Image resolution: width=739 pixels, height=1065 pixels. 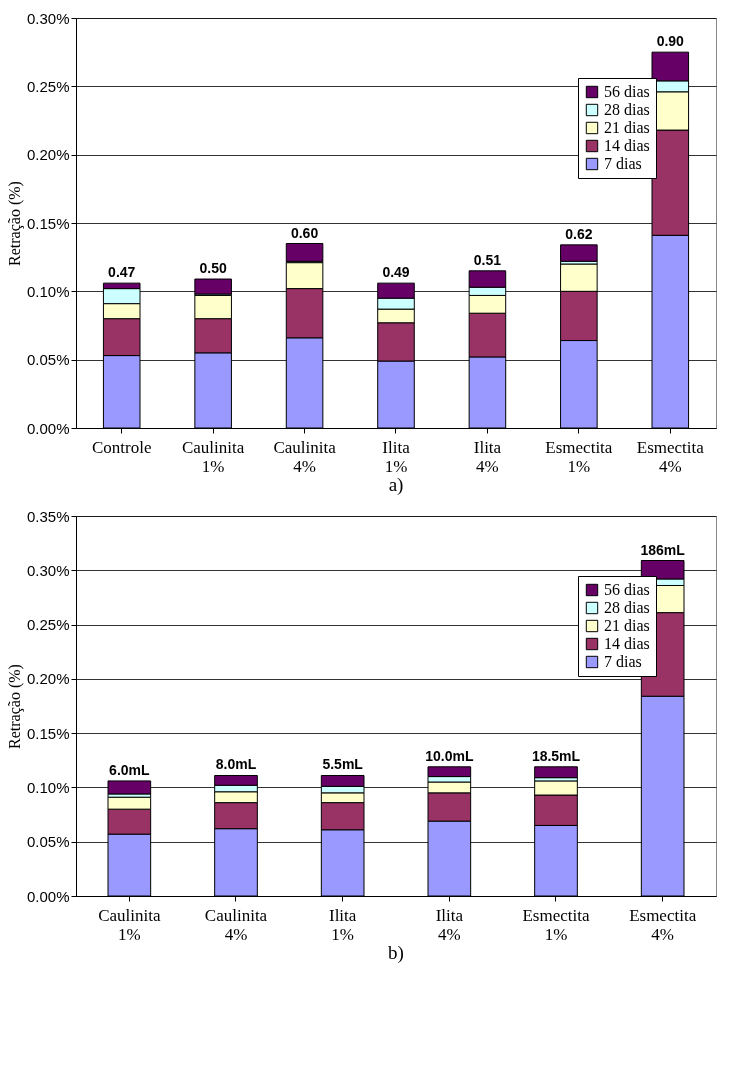 I want to click on y-tick-label: 0.35%, so click(x=48, y=516).